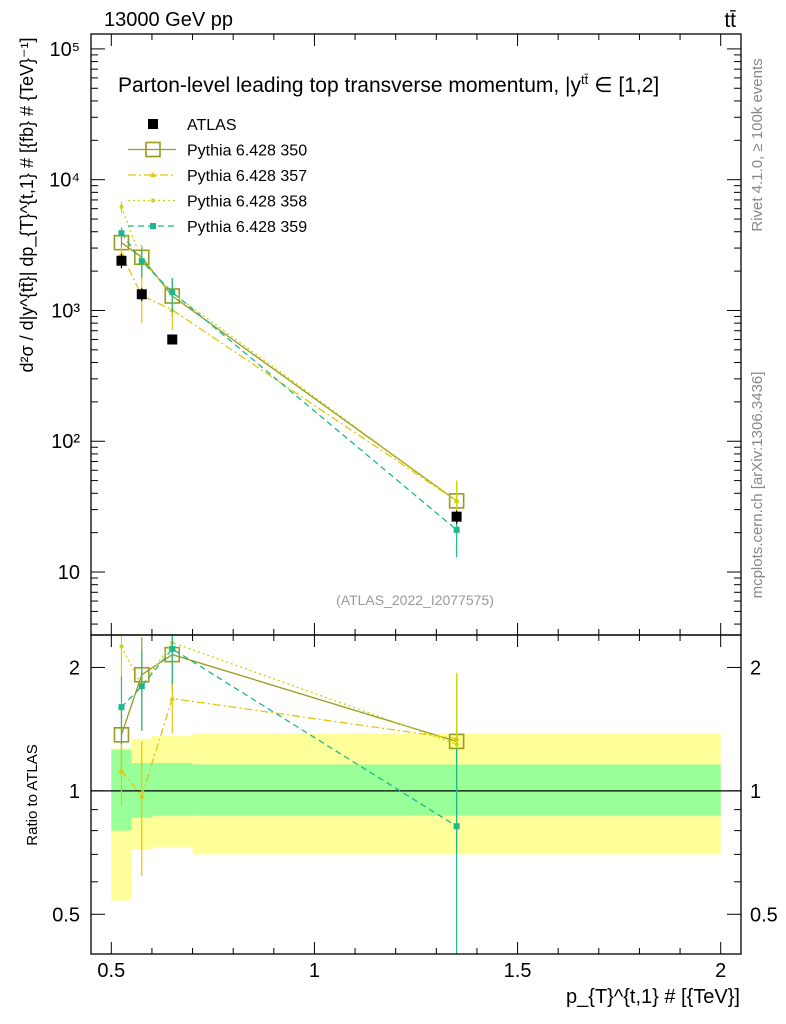 This screenshot has height=1024, width=786. What do you see at coordinates (74, 792) in the screenshot?
I see `ratio-y-tick-label: 1` at bounding box center [74, 792].